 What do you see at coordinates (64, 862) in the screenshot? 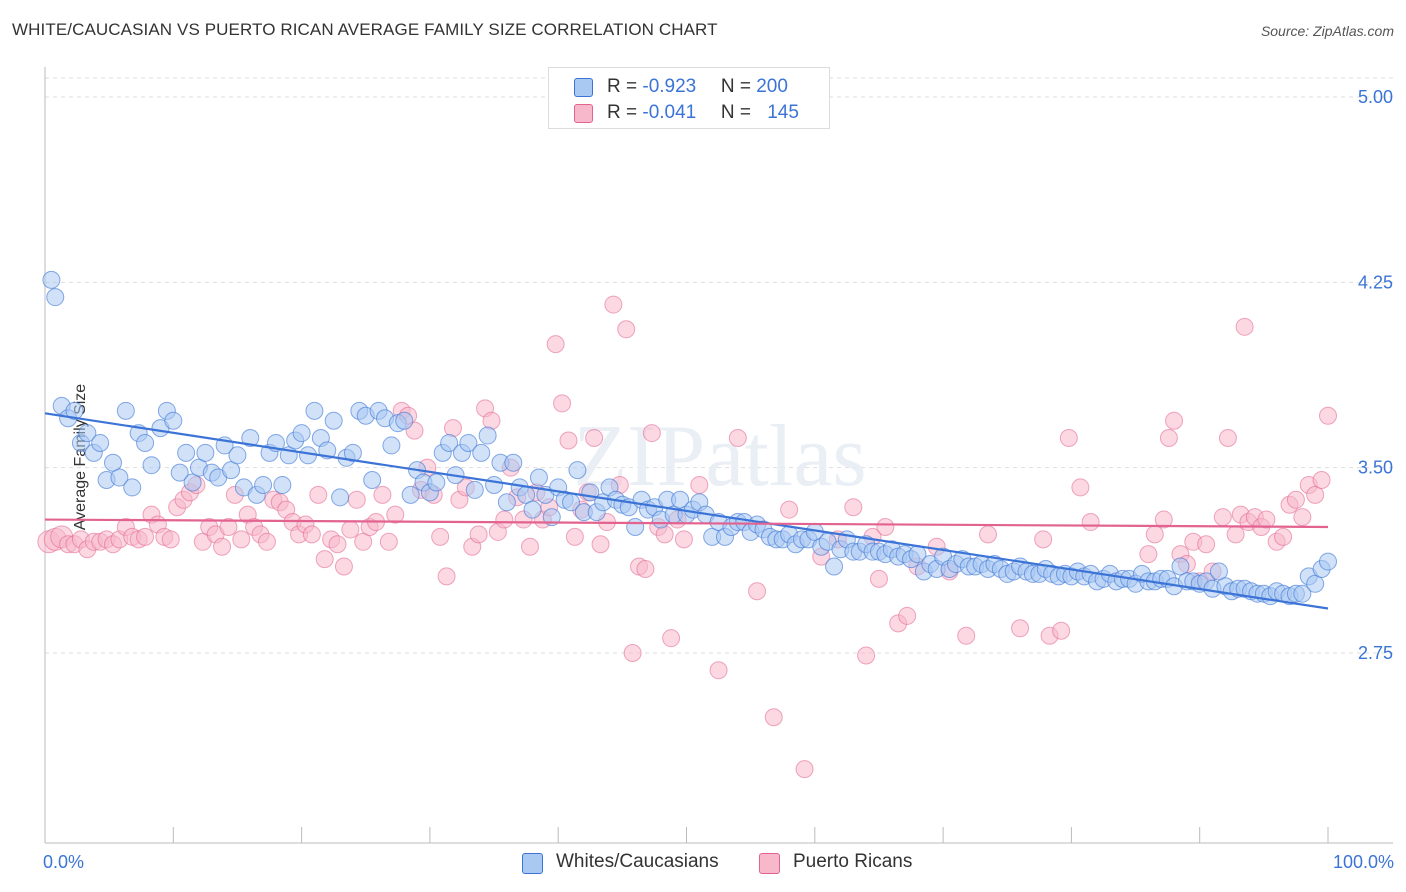
I see `x-tick-label-min: 0.0%` at bounding box center [64, 862].